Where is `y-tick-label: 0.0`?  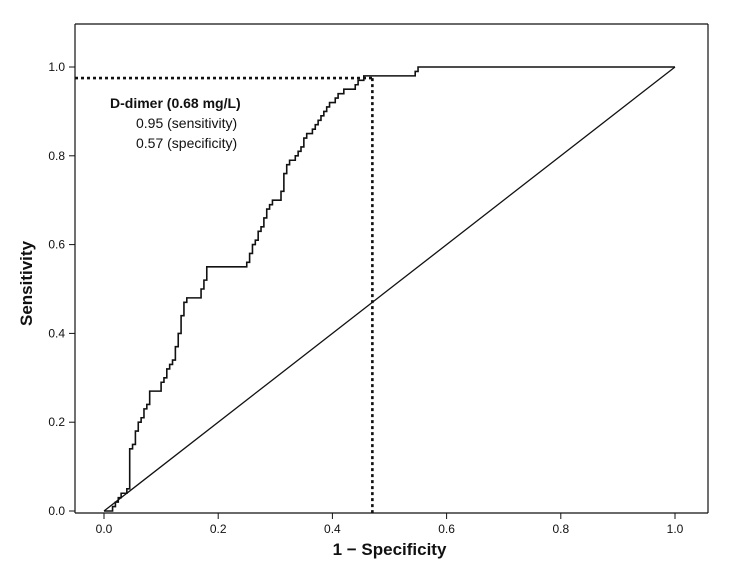
y-tick-label: 0.0 is located at coordinates (56, 511).